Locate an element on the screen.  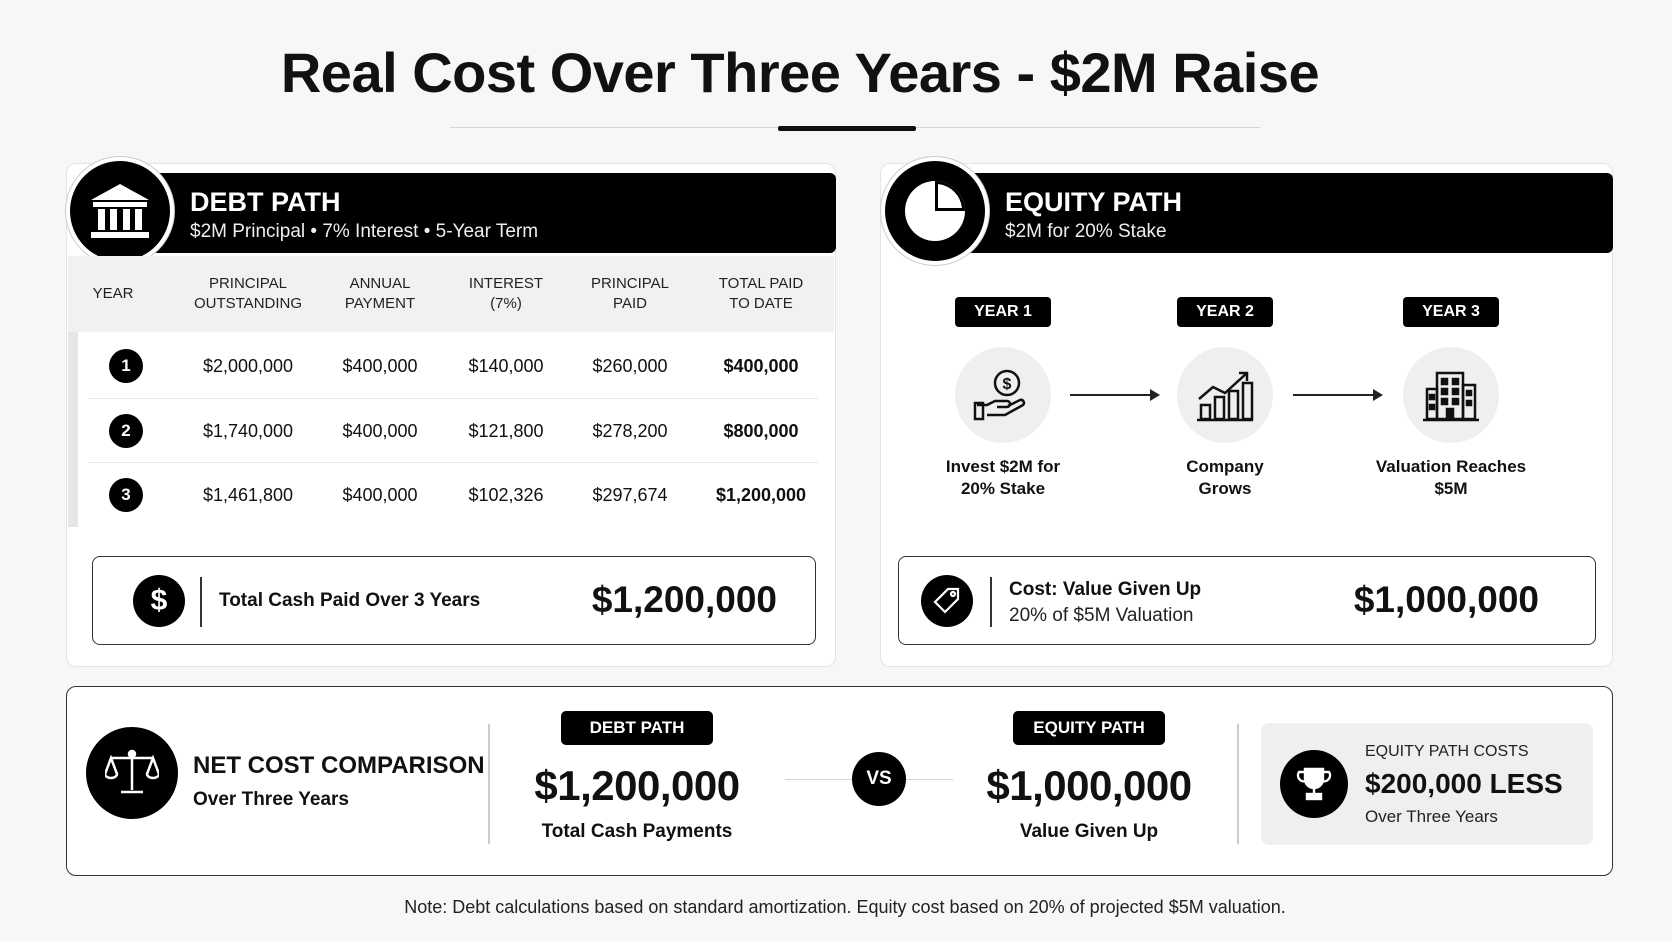
vs-badge: VS is located at coordinates (879, 779).